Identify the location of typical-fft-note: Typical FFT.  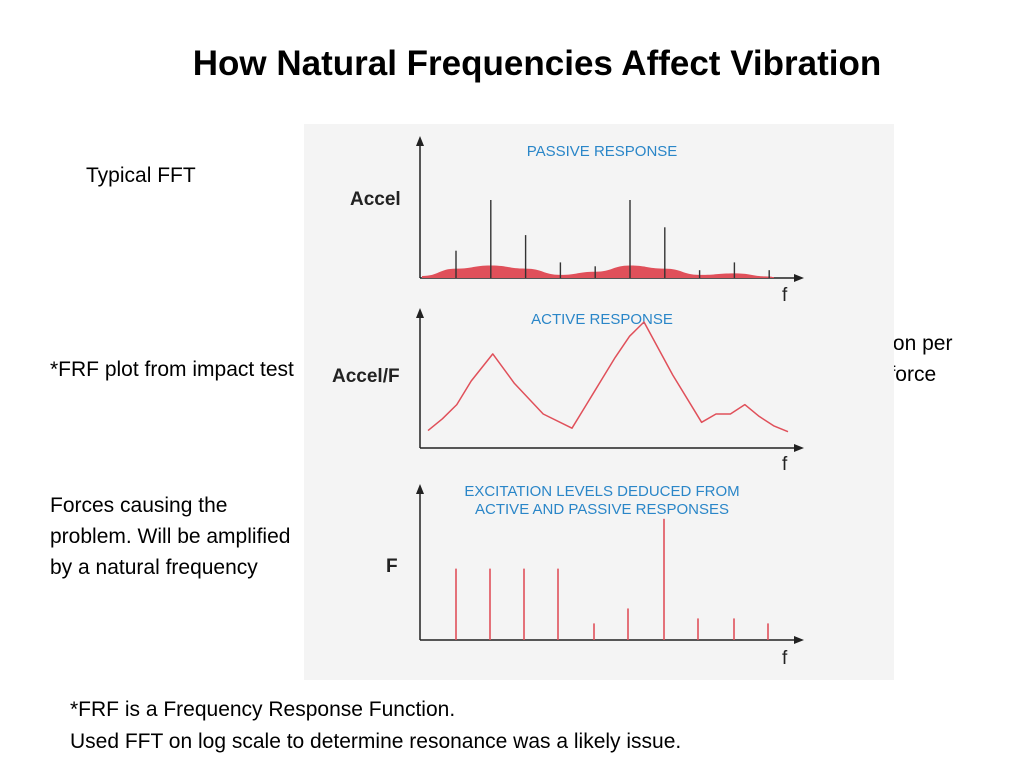
(141, 175).